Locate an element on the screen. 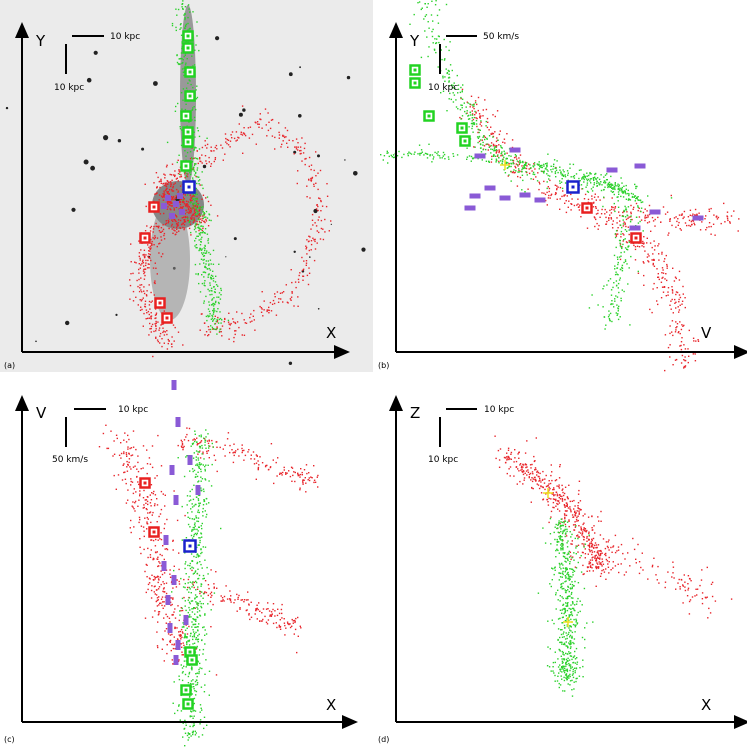 This screenshot has width=747, height=747. marker-purple-bar-icon is located at coordinates (490, 188).